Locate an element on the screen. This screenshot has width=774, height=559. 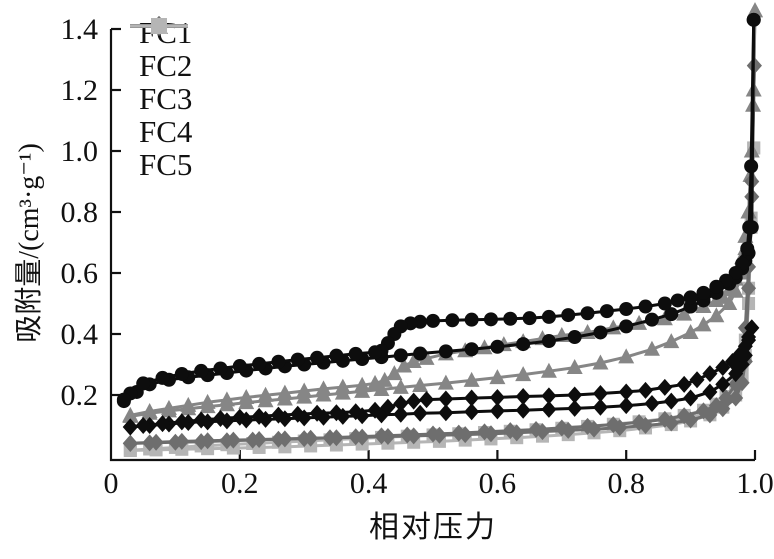
y-tick-label: 0.4 is located at coordinates (80, 334).